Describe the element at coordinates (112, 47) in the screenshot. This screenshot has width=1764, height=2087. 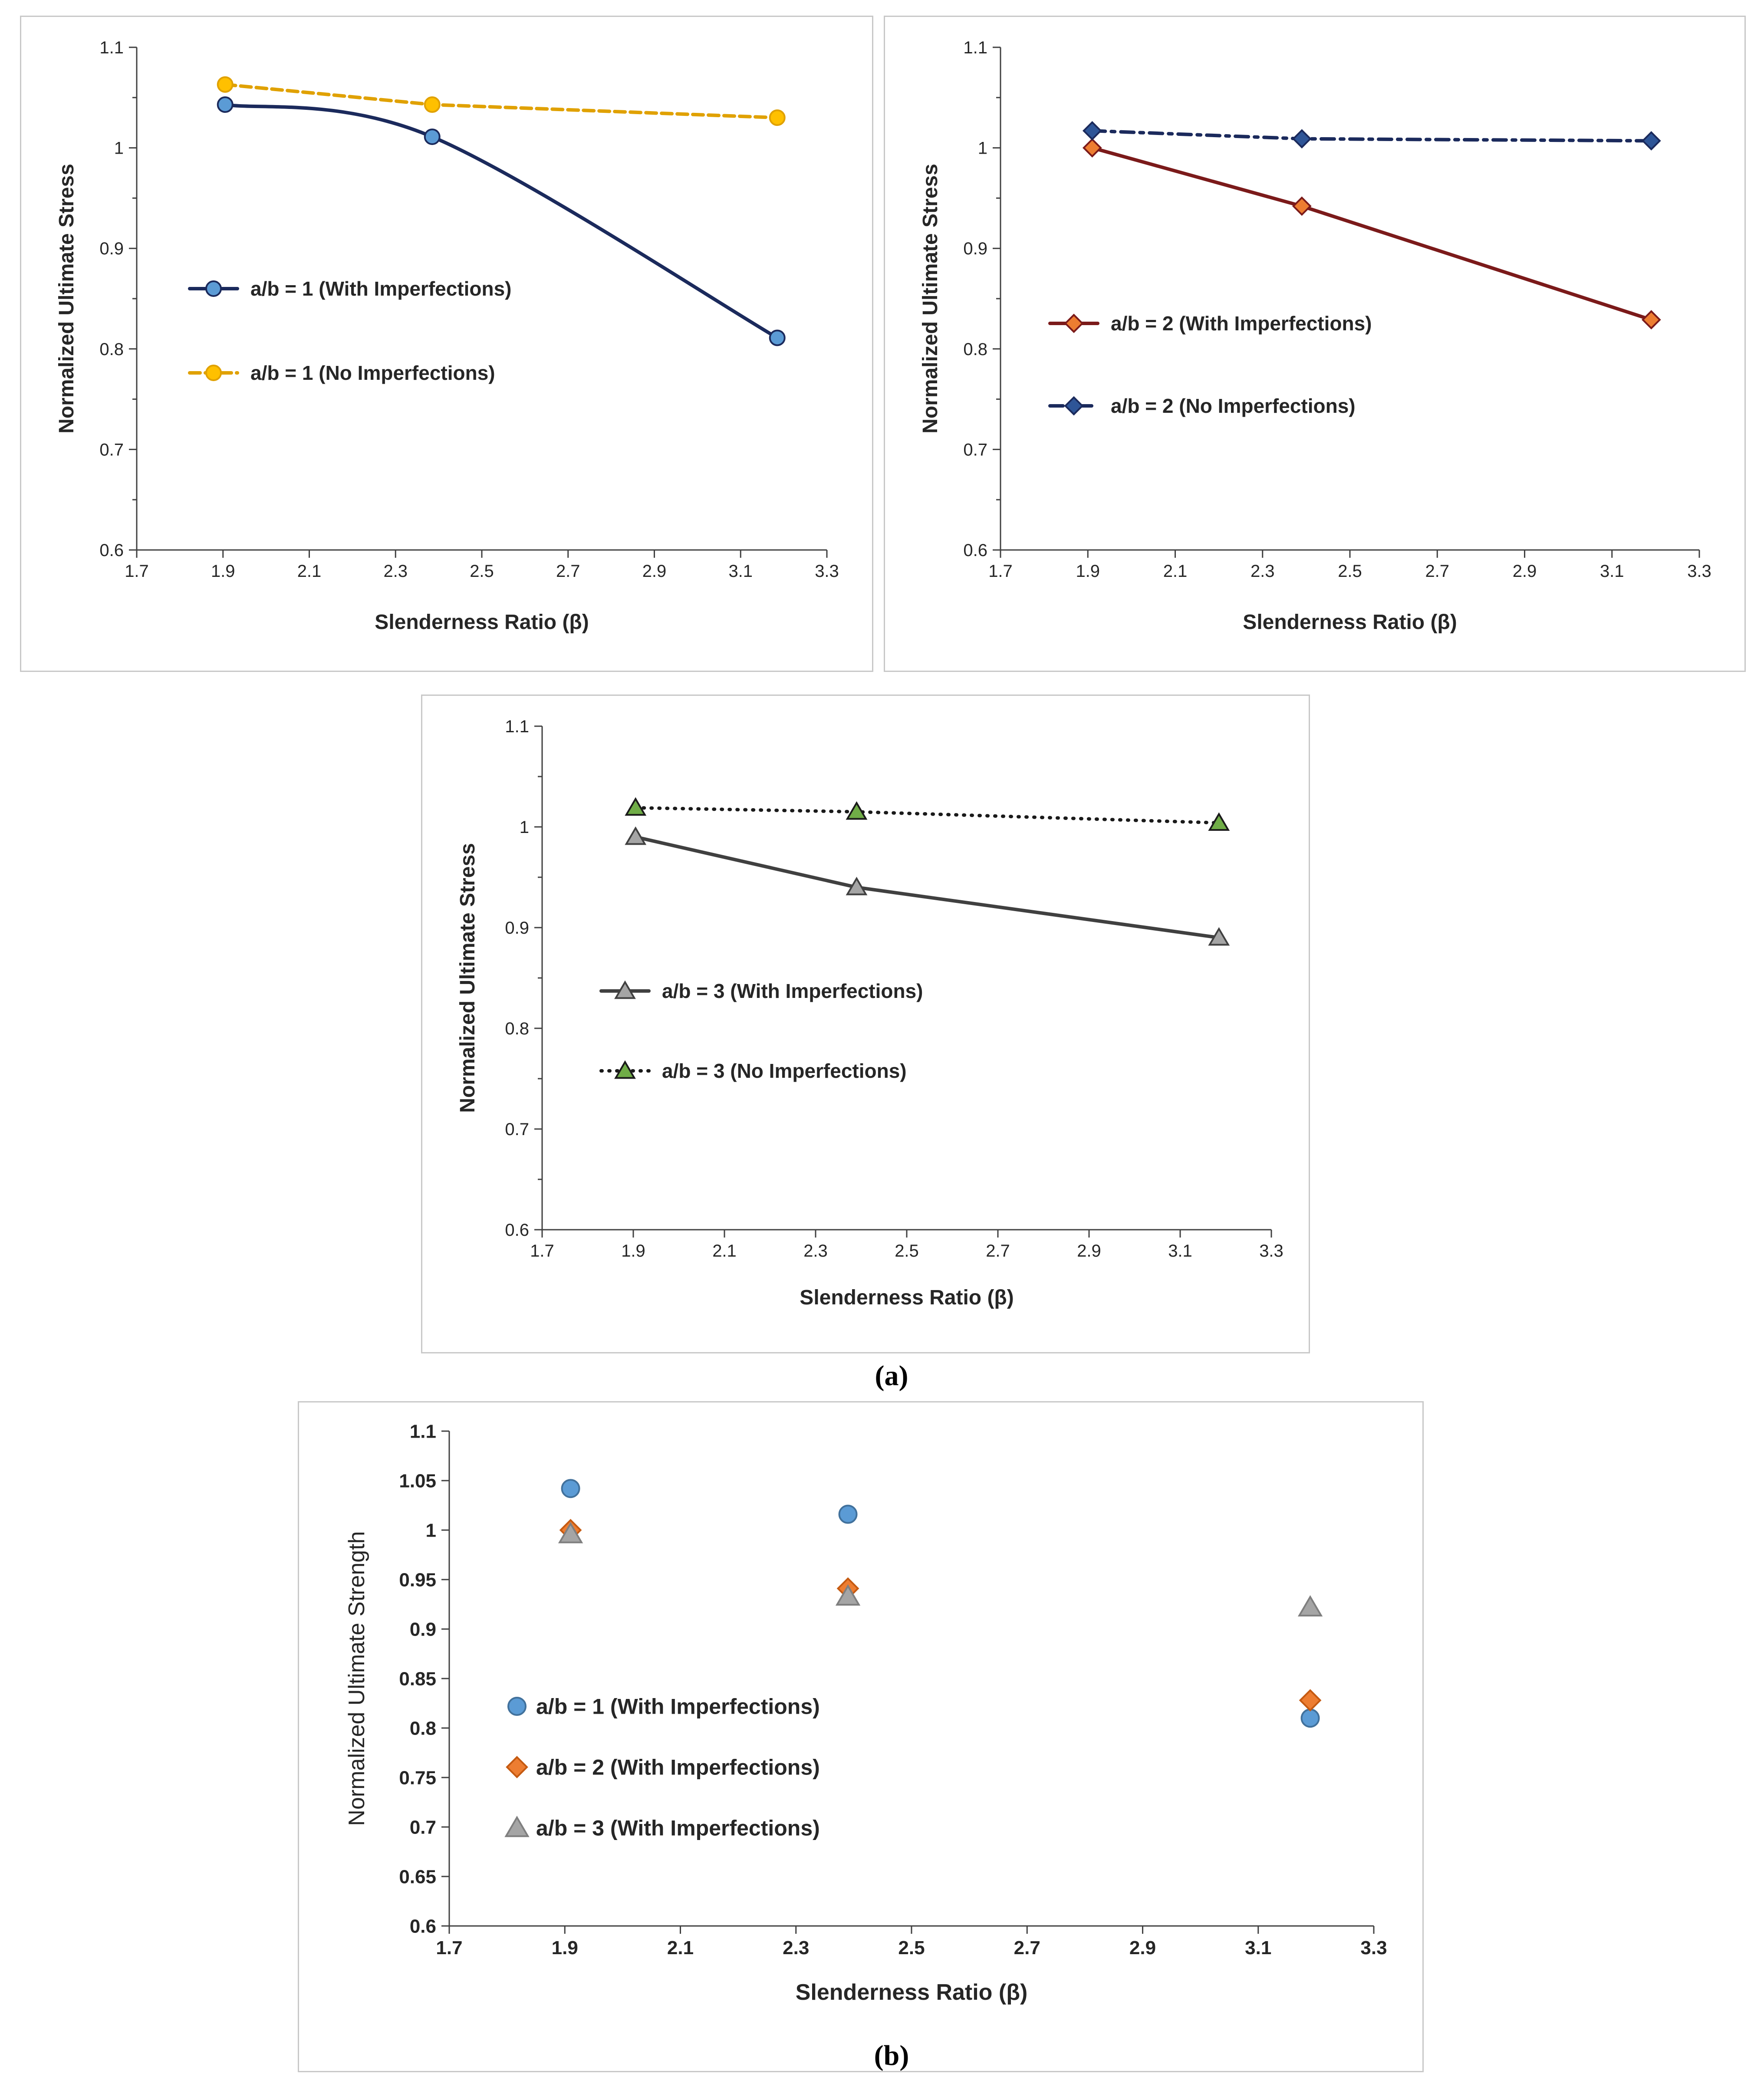
I see `a-1-y-tick-label: 1.1` at that location.